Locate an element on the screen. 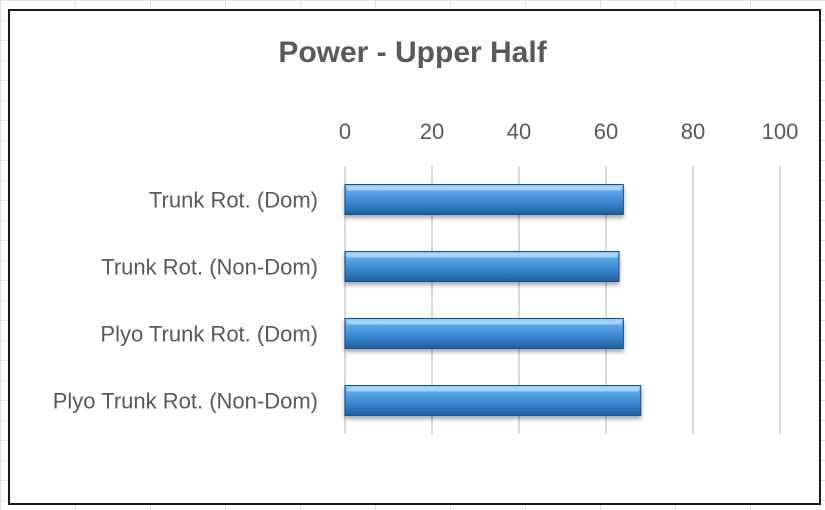 Image resolution: width=825 pixels, height=510 pixels. y-category-label: Trunk Rot. (Non-Dom) is located at coordinates (209, 267).